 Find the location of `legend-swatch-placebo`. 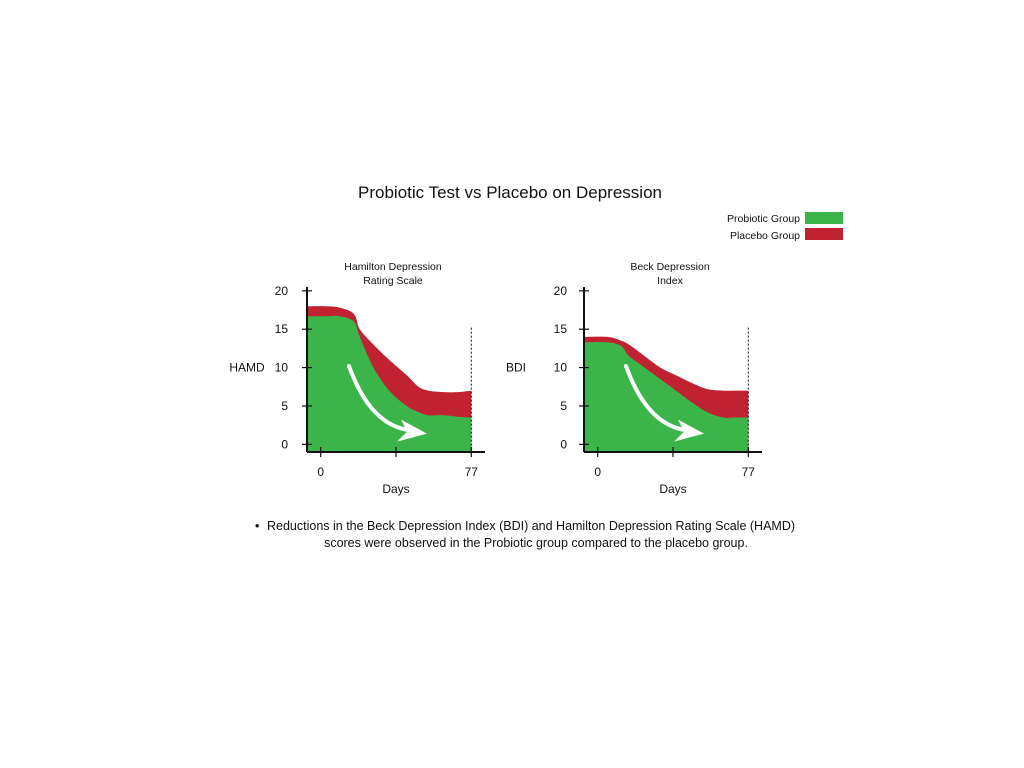

legend-swatch-placebo is located at coordinates (824, 234).